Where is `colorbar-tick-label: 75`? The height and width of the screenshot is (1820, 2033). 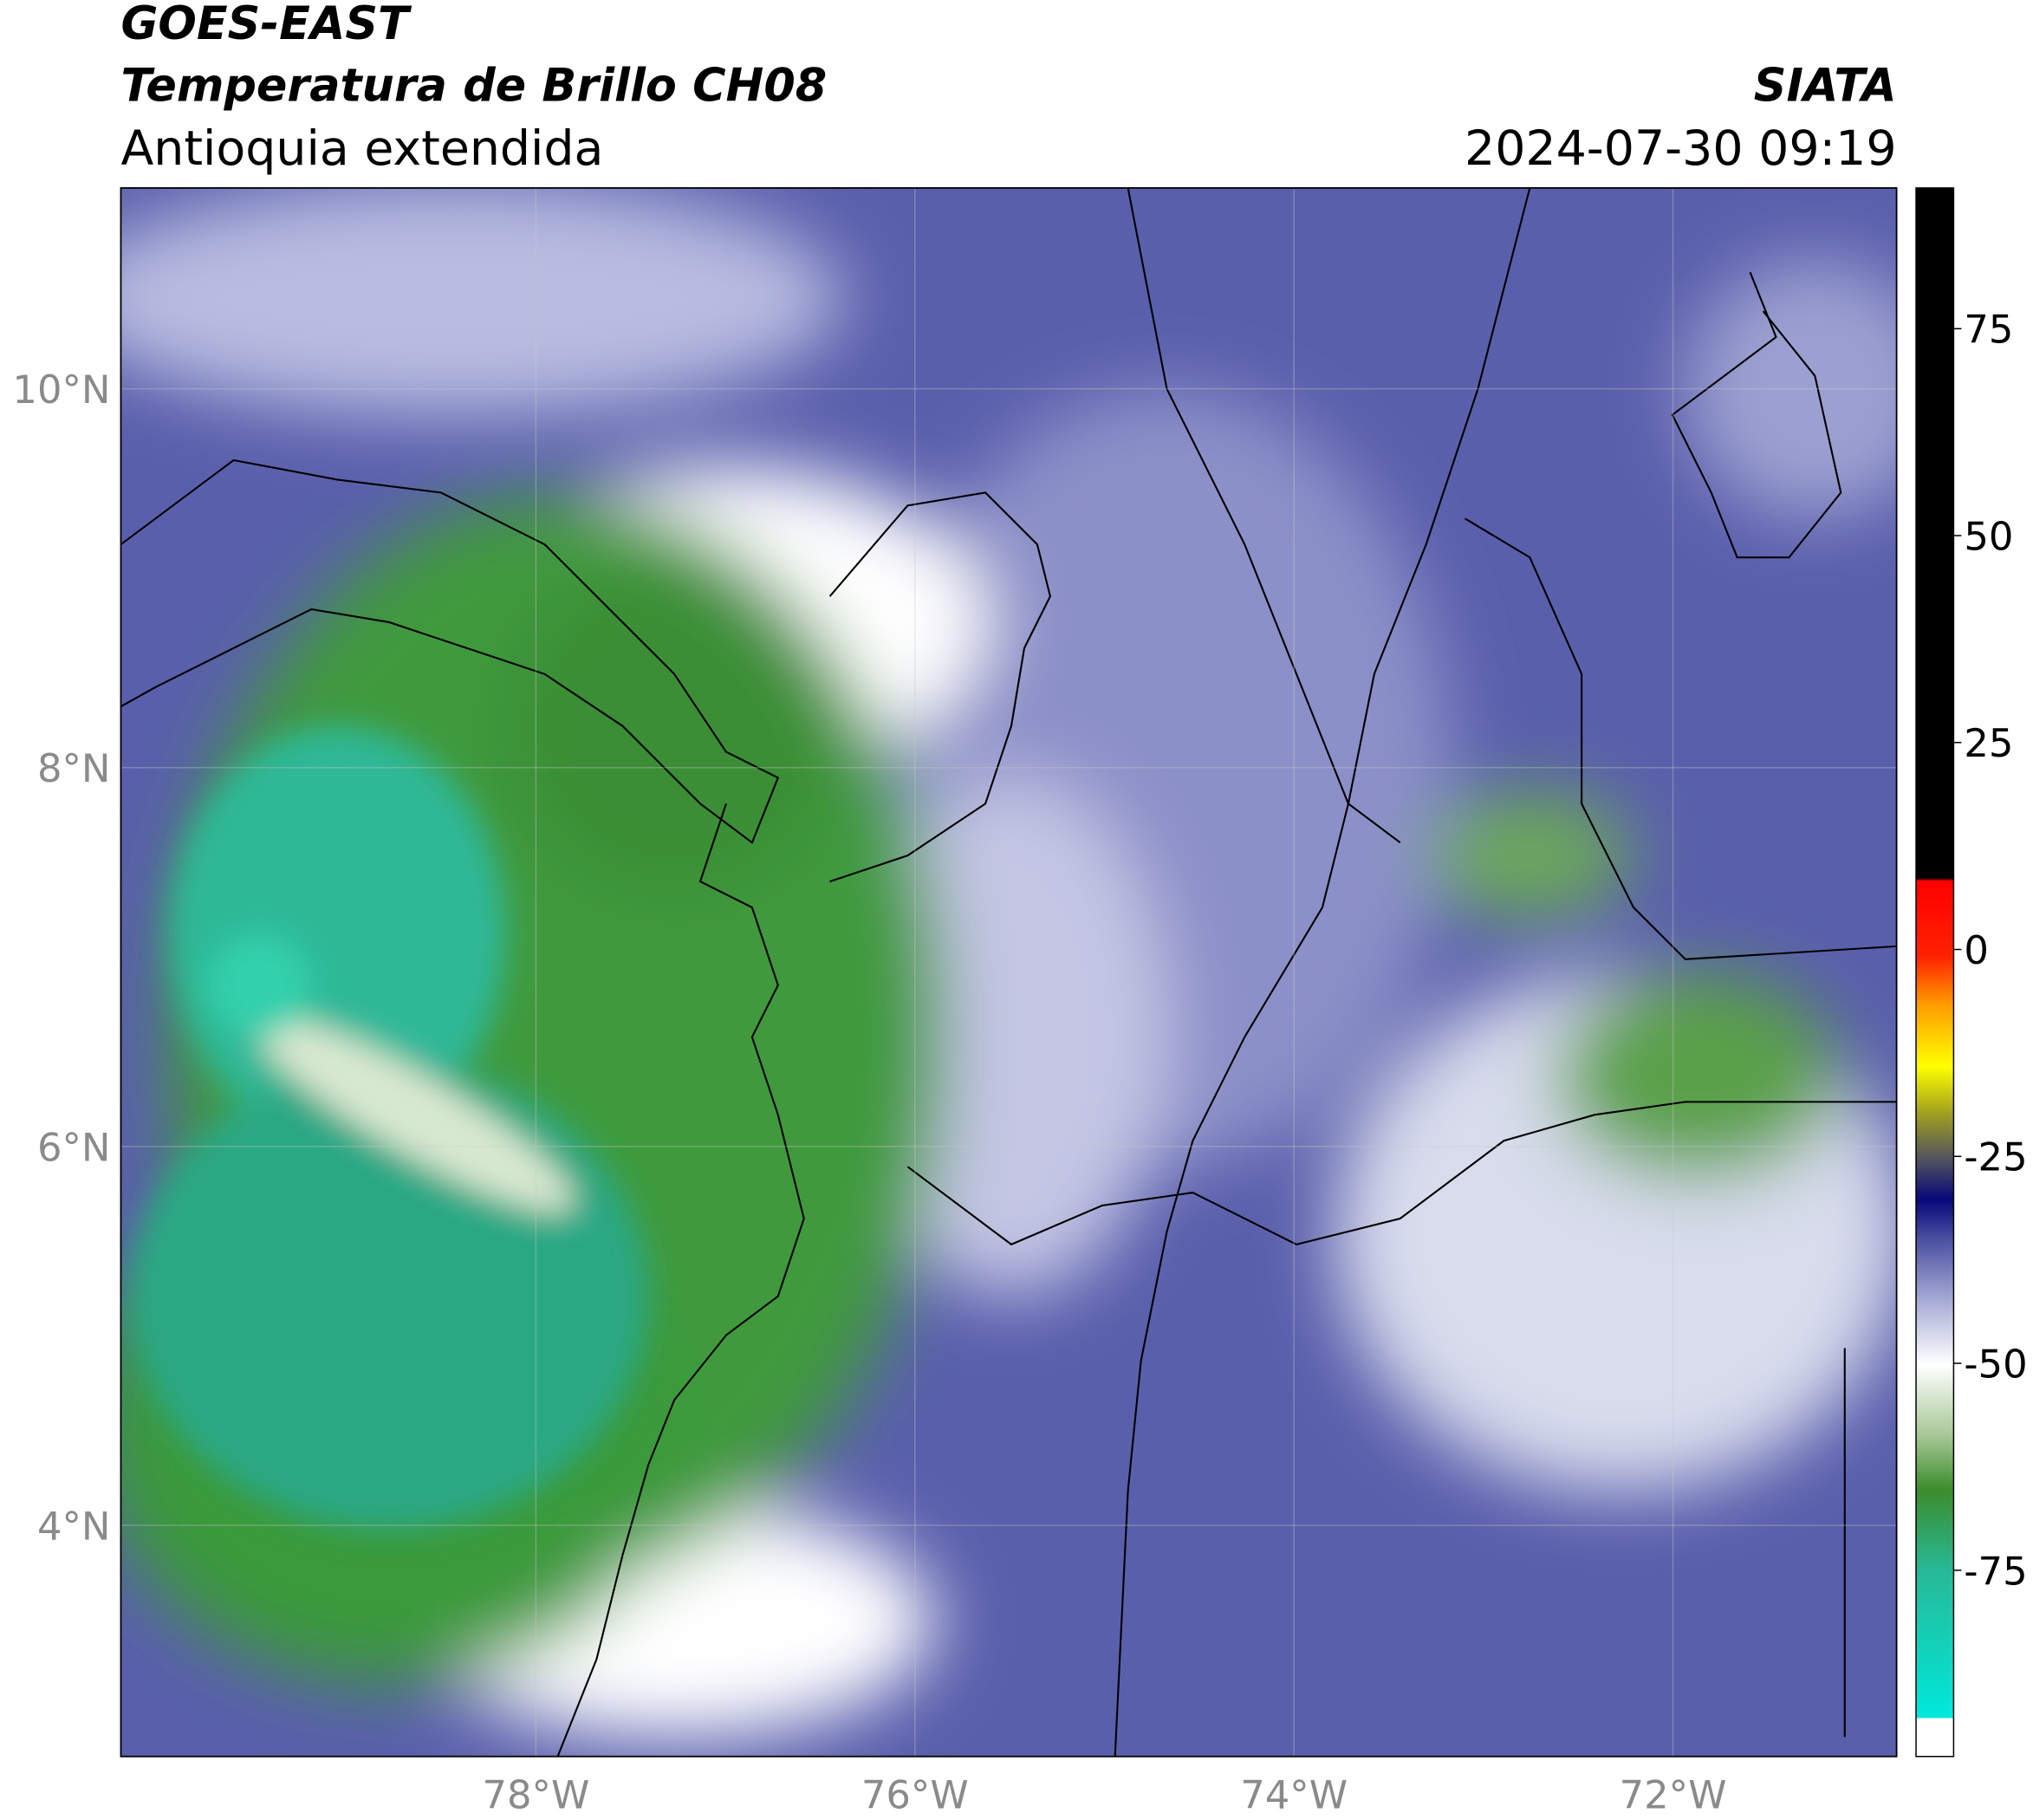 colorbar-tick-label: 75 is located at coordinates (1989, 330).